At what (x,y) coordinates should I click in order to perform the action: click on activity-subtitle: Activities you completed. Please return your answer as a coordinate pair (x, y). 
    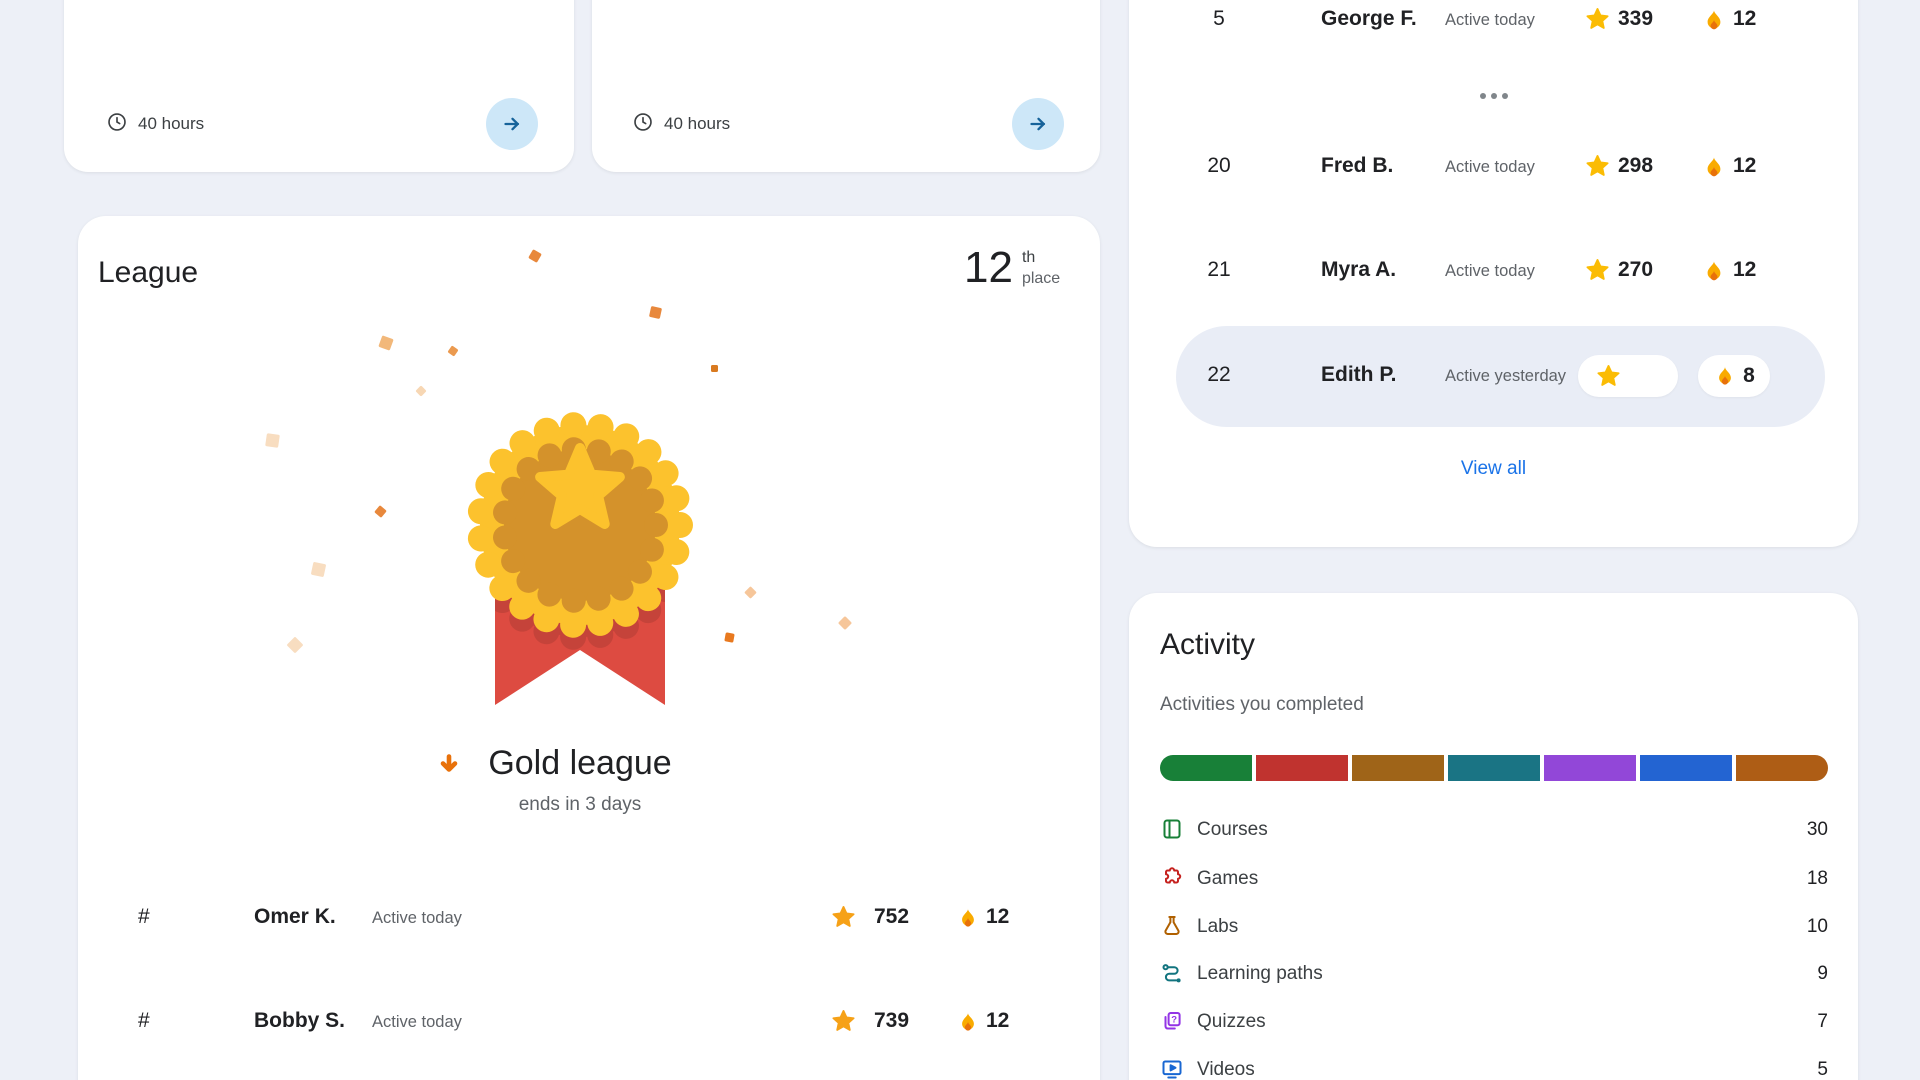
    Looking at the image, I should click on (1262, 704).